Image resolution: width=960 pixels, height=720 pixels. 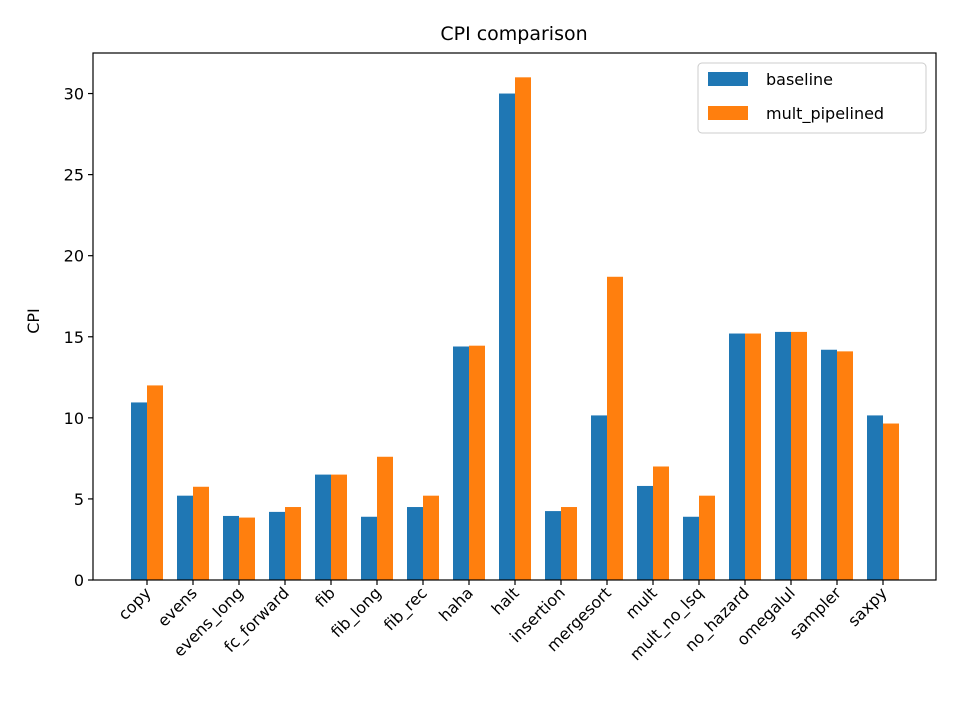 What do you see at coordinates (845, 465) in the screenshot?
I see `bar-mult-pipelined-sampler` at bounding box center [845, 465].